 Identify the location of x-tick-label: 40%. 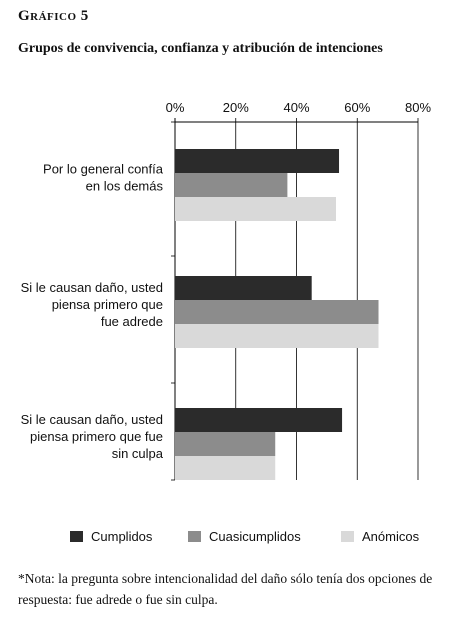
(296, 107).